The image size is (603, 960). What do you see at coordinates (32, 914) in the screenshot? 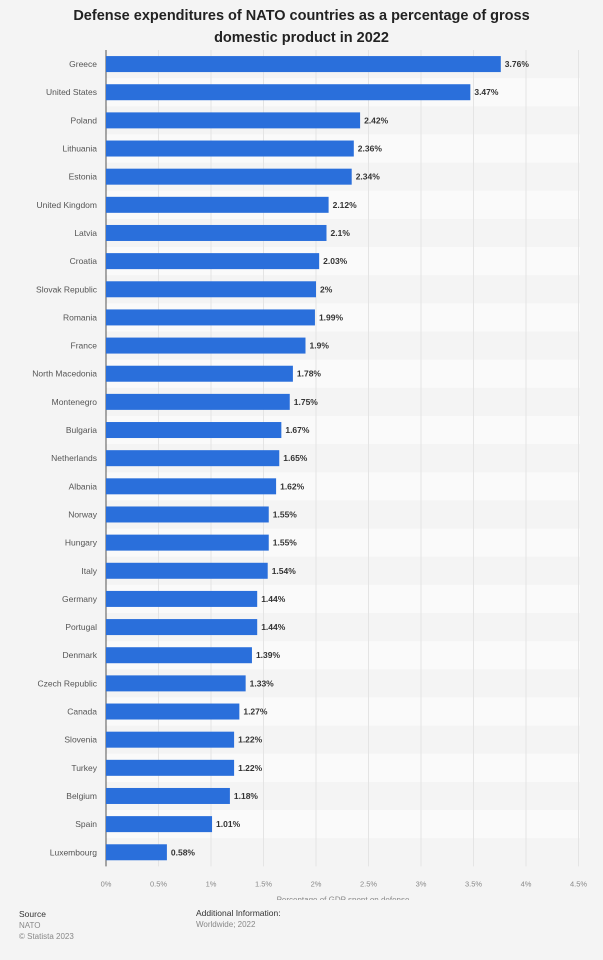
I see `source-heading: Source` at bounding box center [32, 914].